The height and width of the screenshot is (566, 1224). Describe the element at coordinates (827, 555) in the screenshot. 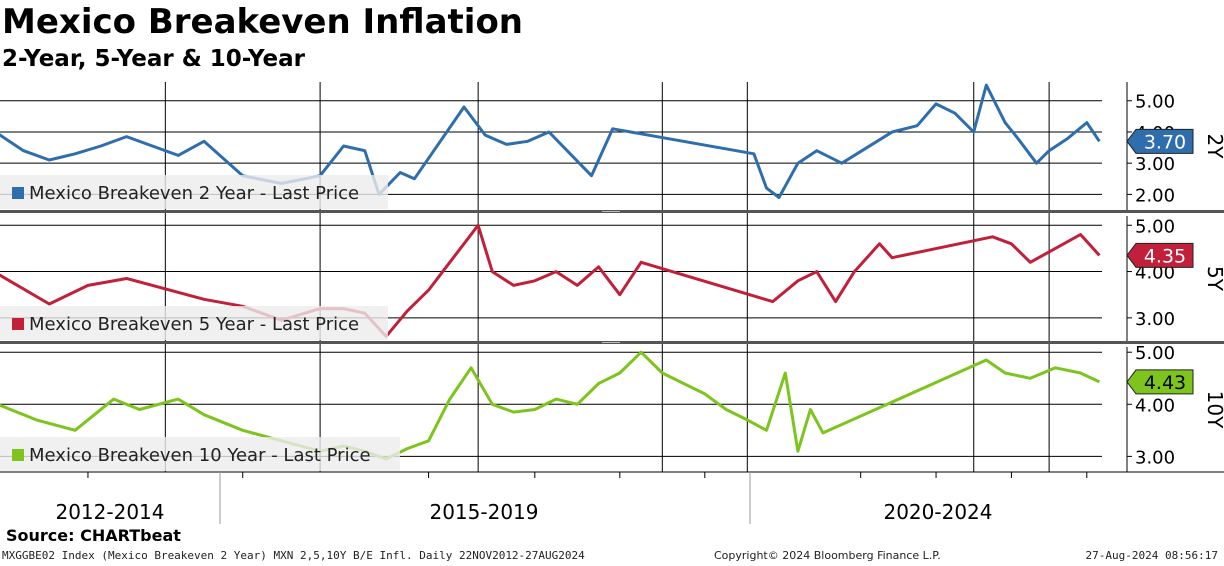

I see `footer-copyright: Copyright© 2024 Bloomberg Finance L.P.` at that location.